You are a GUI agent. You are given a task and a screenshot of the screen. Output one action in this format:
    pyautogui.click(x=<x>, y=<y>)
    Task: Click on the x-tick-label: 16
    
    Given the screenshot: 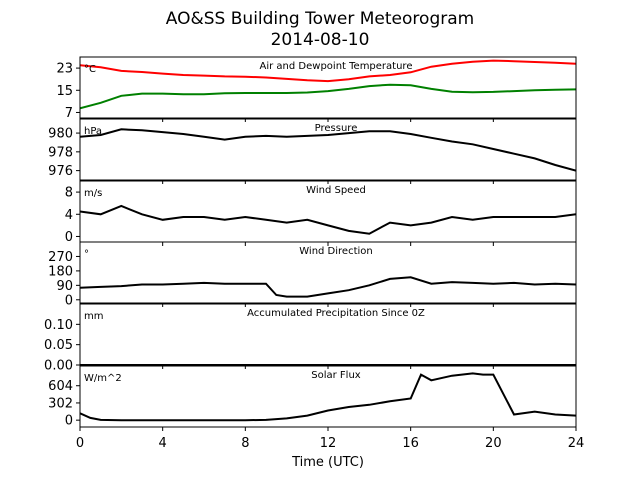 What is the action you would take?
    pyautogui.click(x=410, y=443)
    